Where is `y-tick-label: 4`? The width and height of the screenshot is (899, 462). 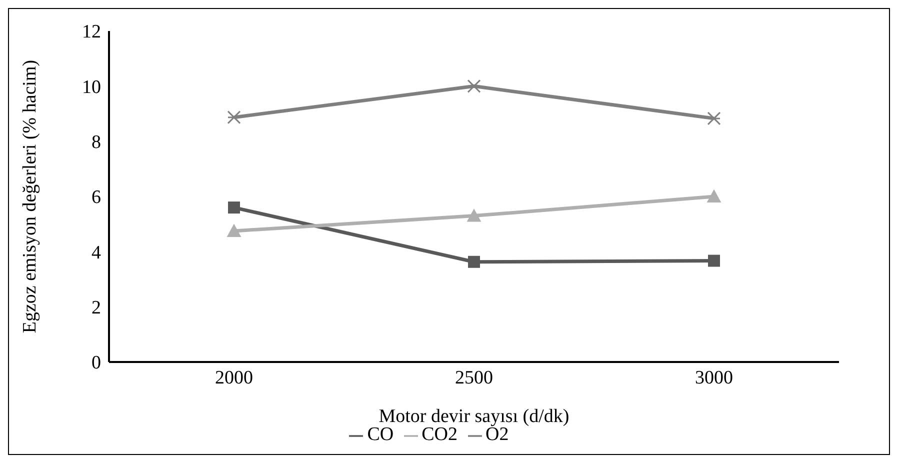 y-tick-label: 4 is located at coordinates (97, 253).